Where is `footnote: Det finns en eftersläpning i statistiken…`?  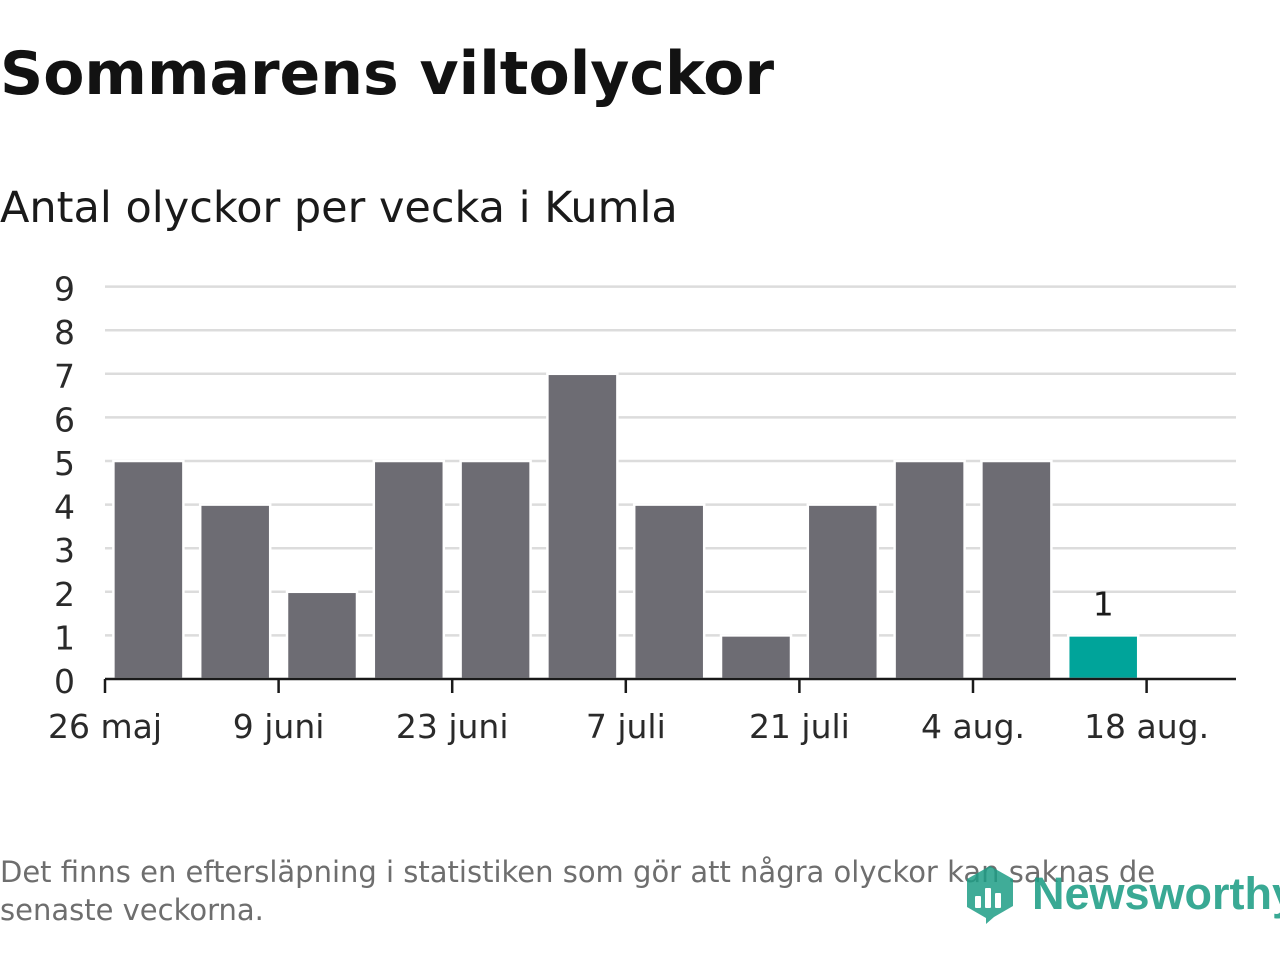
footnote: Det finns en eftersläpning i statistiken… is located at coordinates (578, 891).